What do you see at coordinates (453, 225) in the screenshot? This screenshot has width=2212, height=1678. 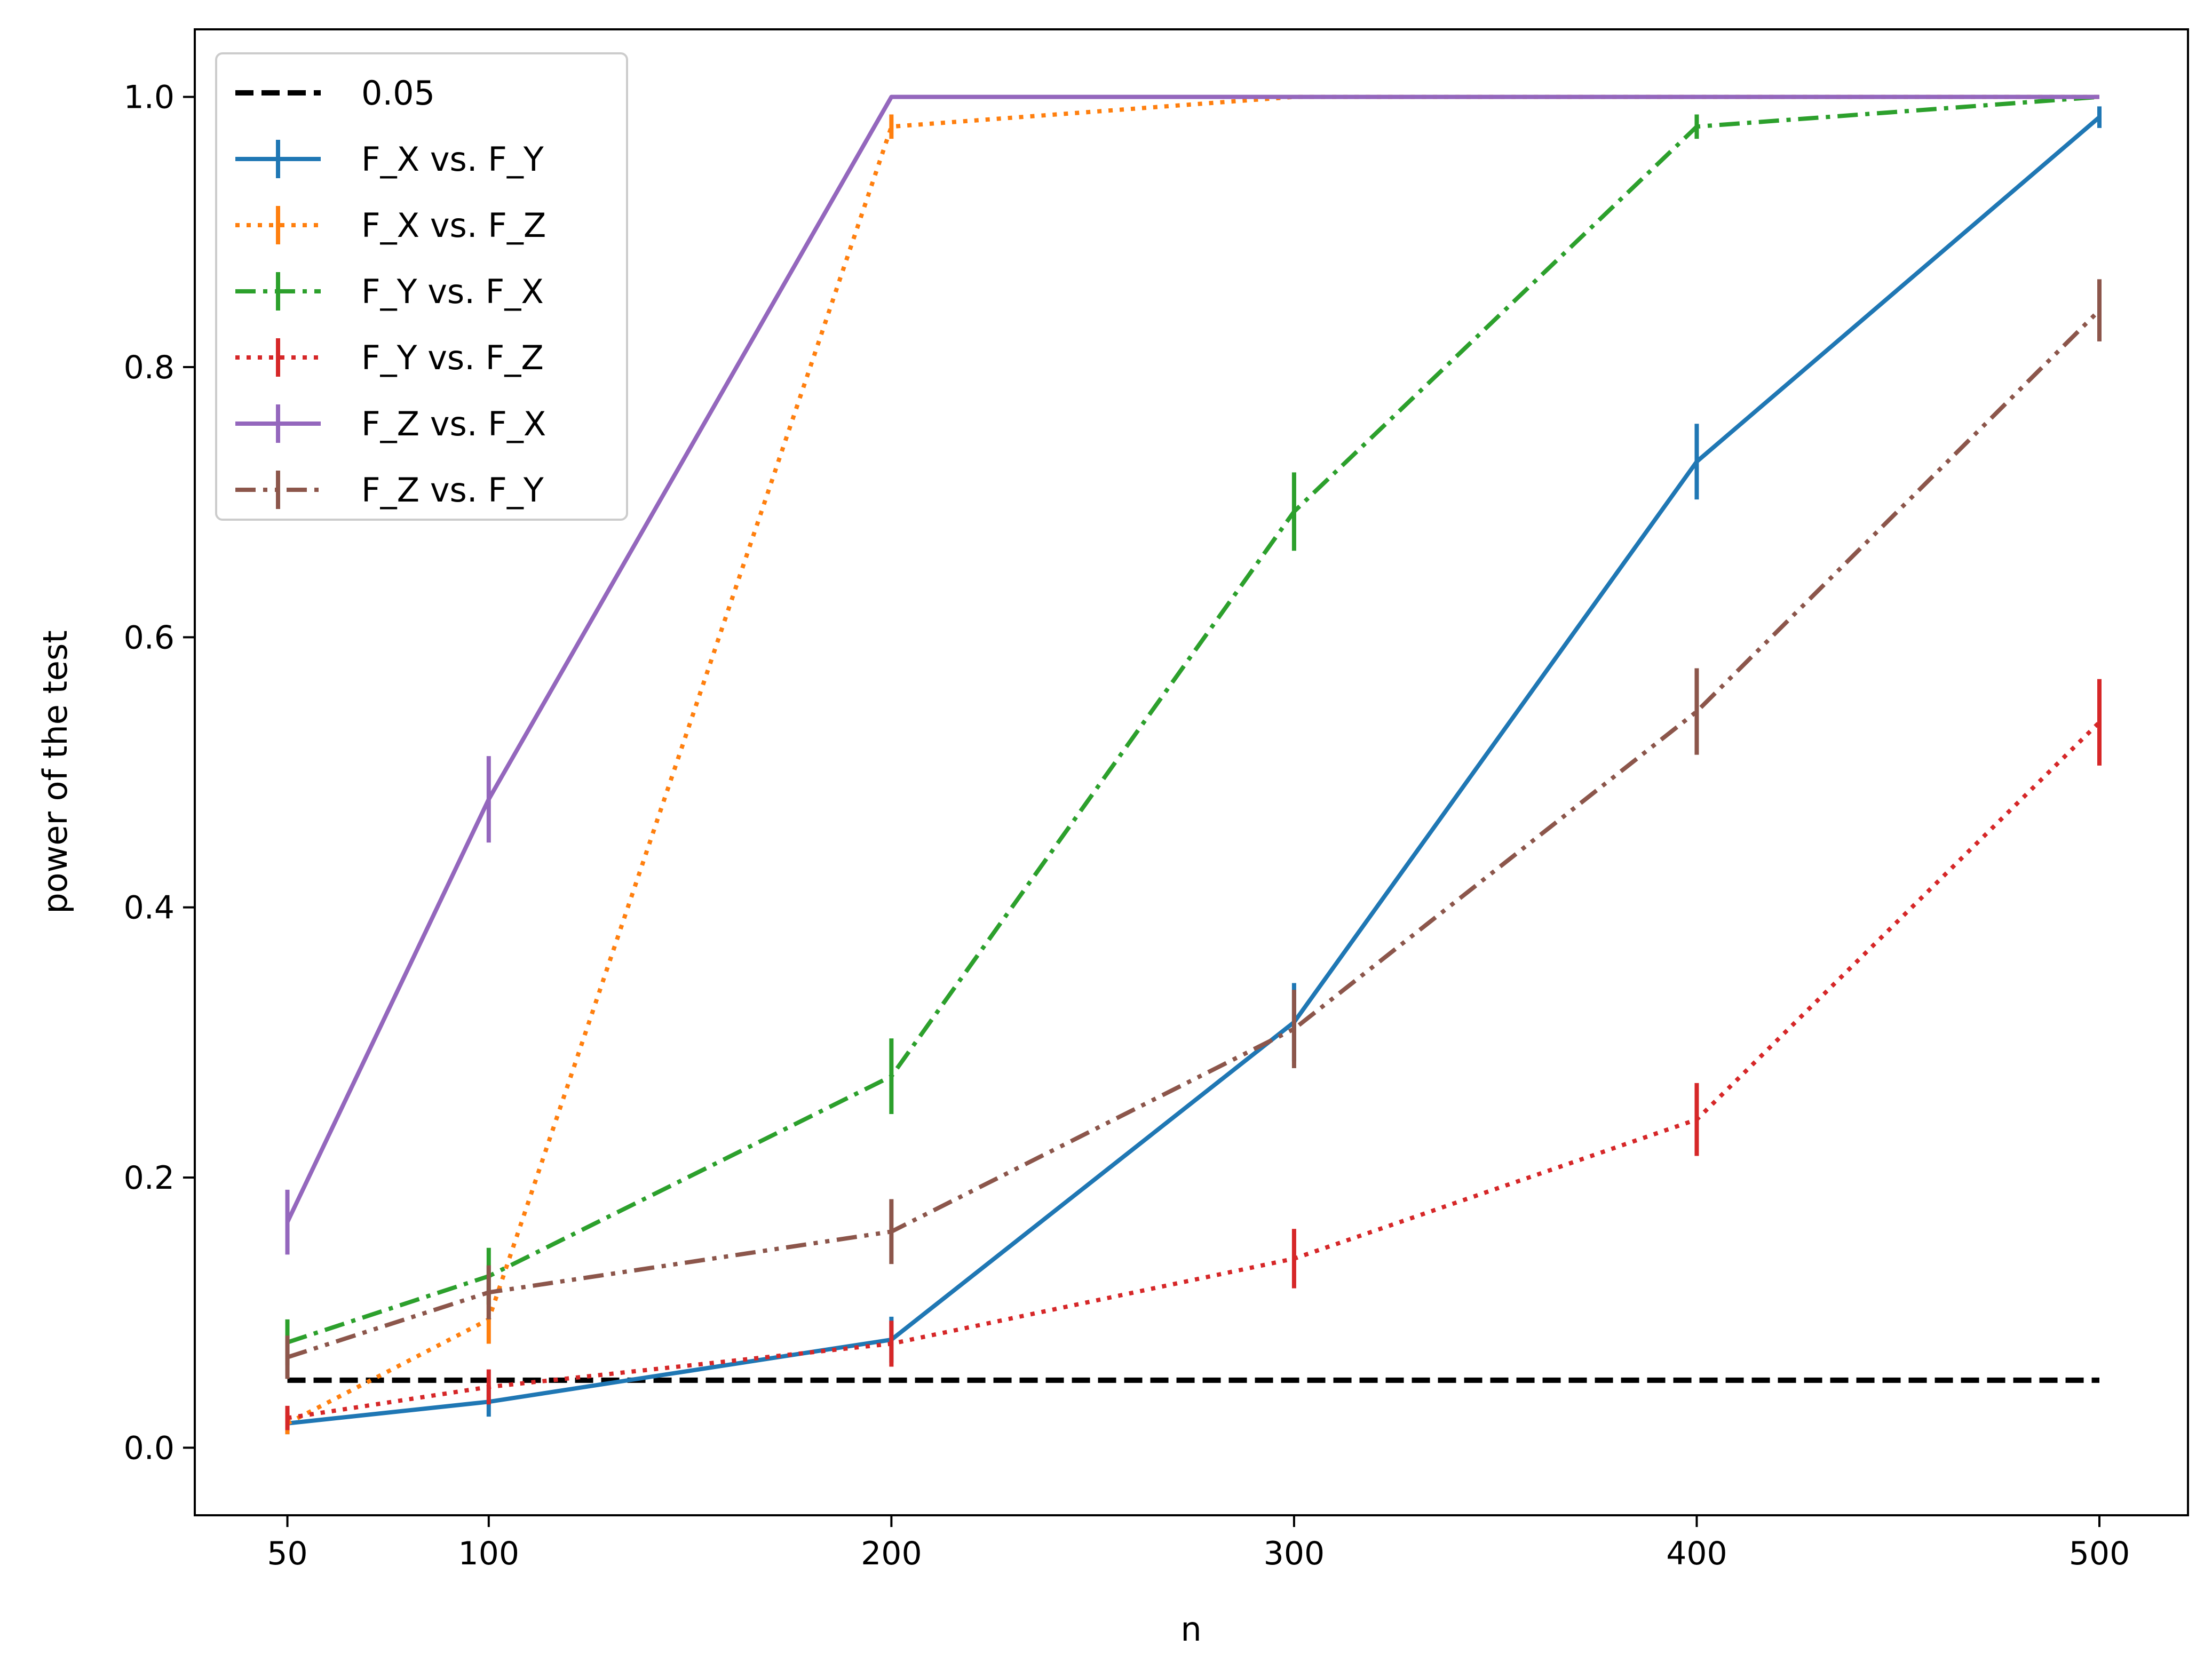 I see `legend-label: F_X vs. F_Z` at bounding box center [453, 225].